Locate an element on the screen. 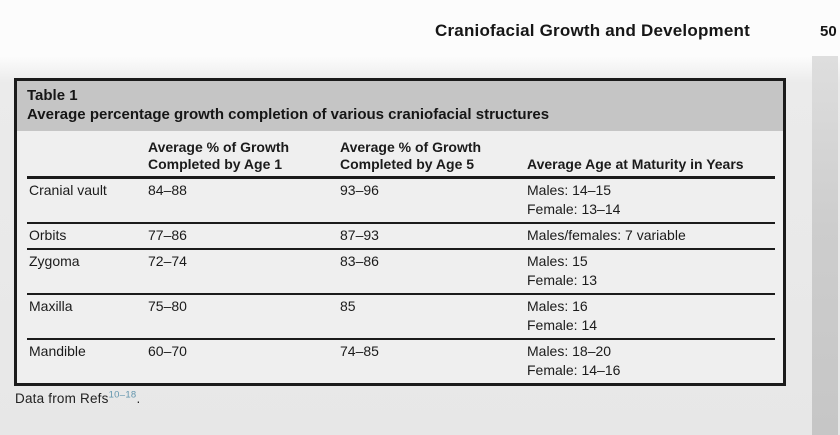 The image size is (840, 435). page-number: 50 is located at coordinates (828, 31).